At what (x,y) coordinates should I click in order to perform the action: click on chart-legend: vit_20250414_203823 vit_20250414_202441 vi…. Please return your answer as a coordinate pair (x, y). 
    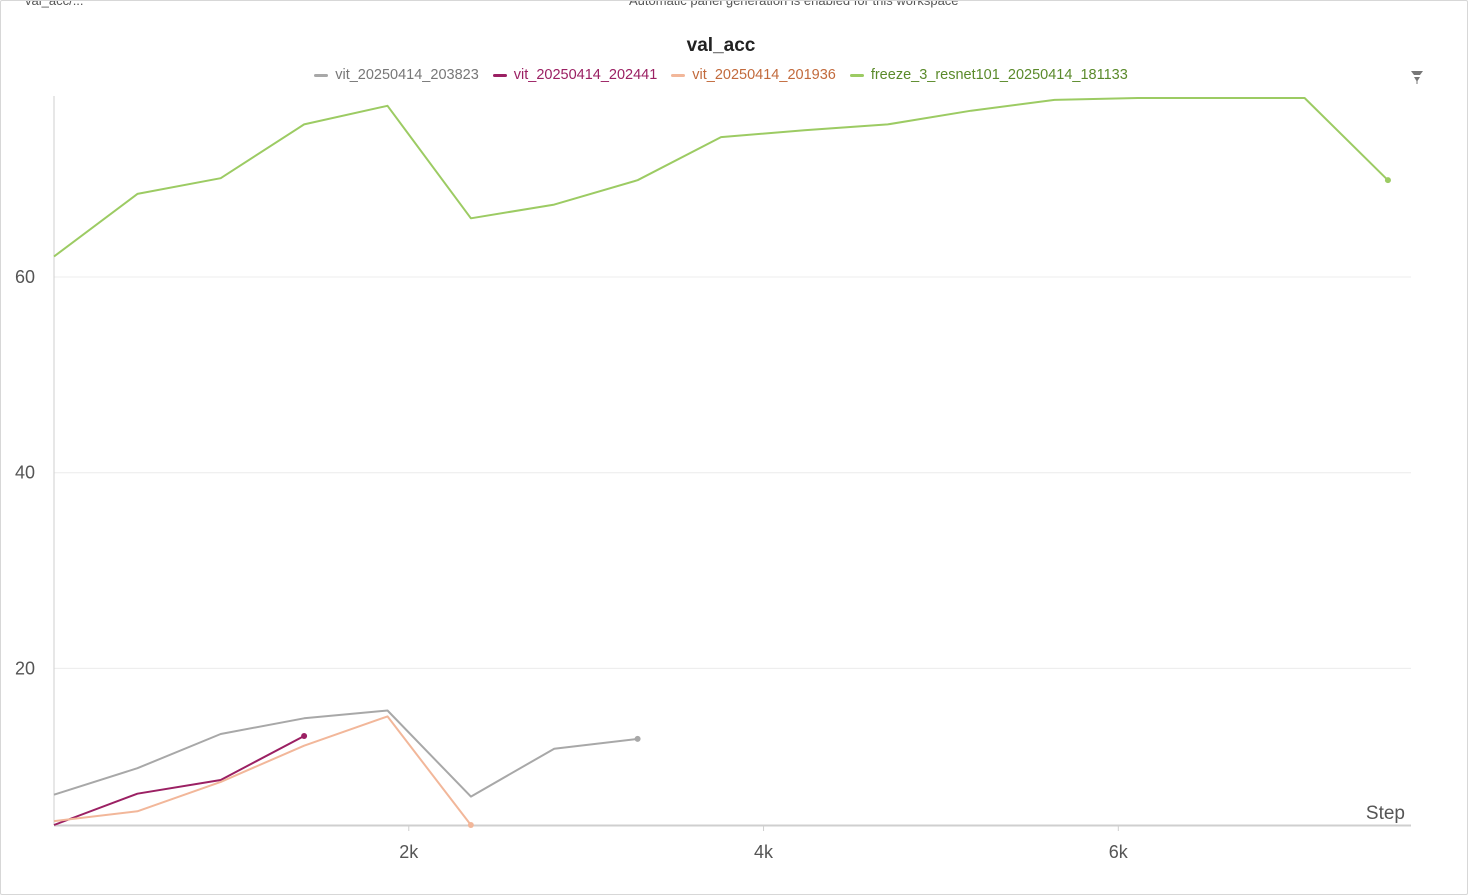
    Looking at the image, I should click on (721, 75).